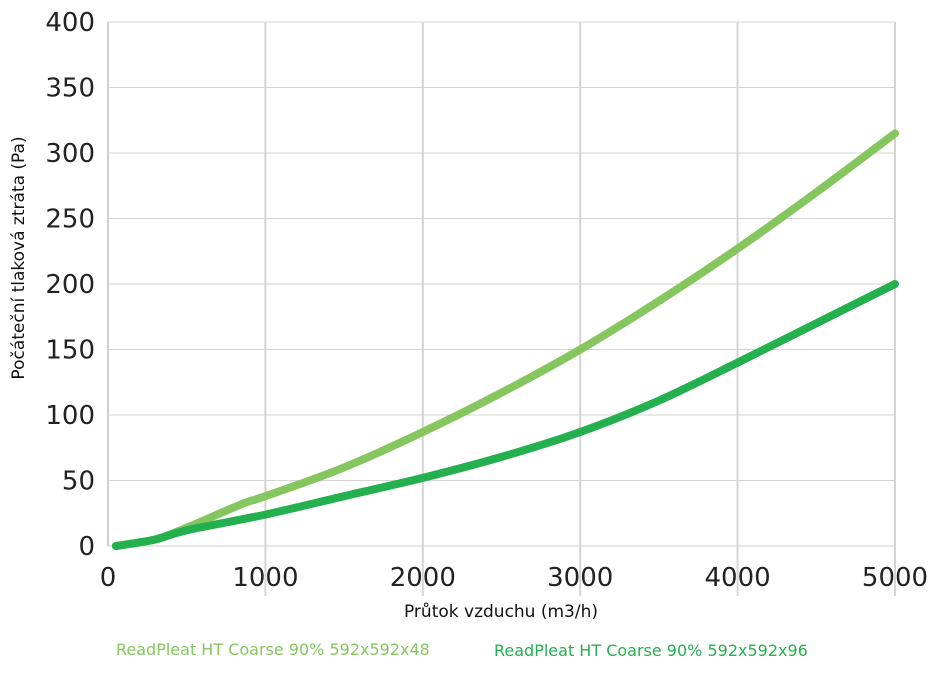 The height and width of the screenshot is (674, 941). What do you see at coordinates (70, 351) in the screenshot?
I see `y-tick-label: 150` at bounding box center [70, 351].